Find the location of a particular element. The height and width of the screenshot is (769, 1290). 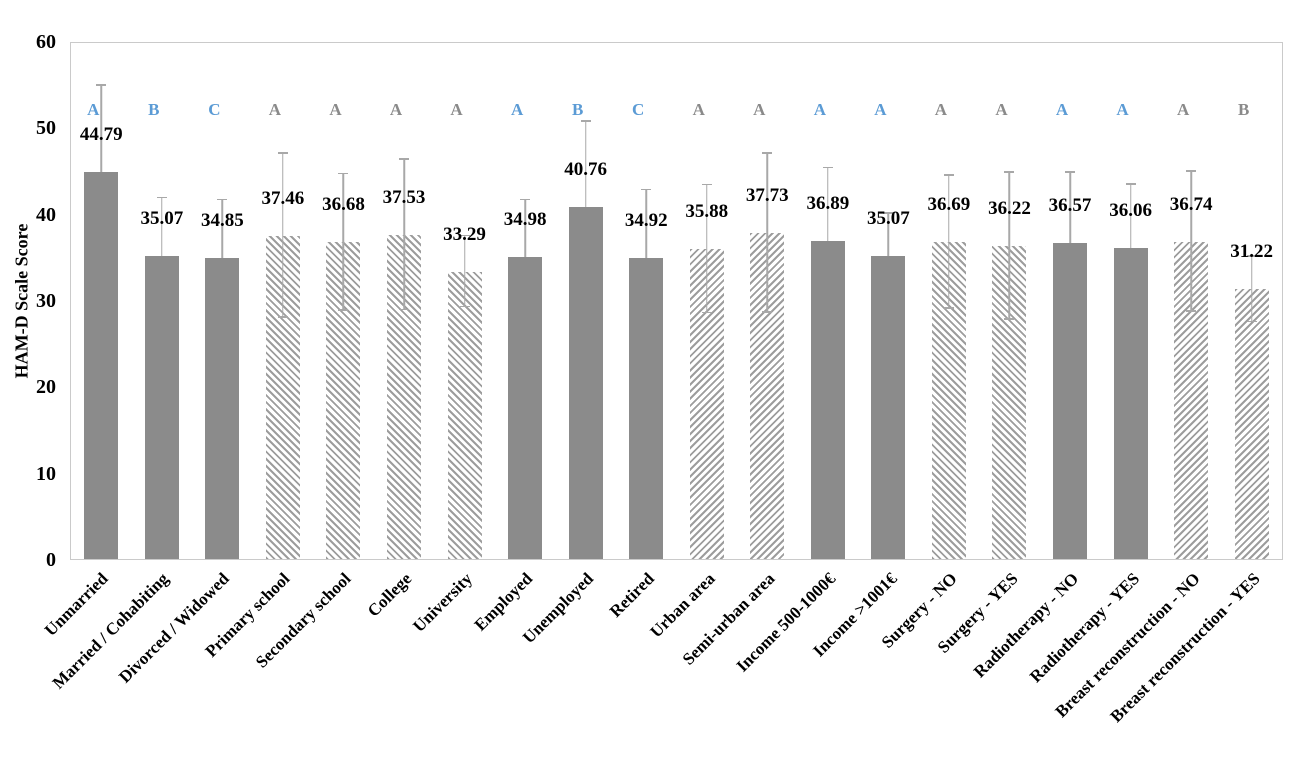

category-slot: 36.22 A is located at coordinates (1009, 301).